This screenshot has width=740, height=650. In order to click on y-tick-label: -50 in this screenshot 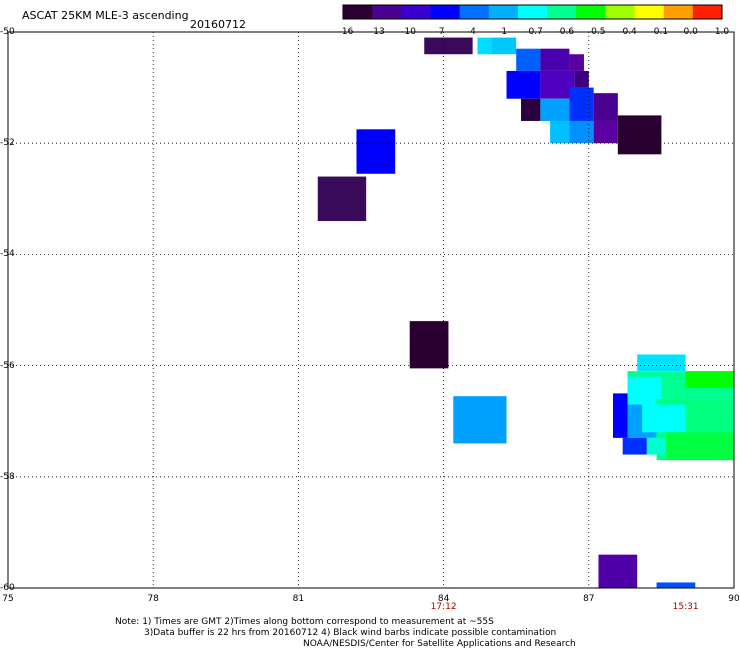, I will do `click(7, 32)`.